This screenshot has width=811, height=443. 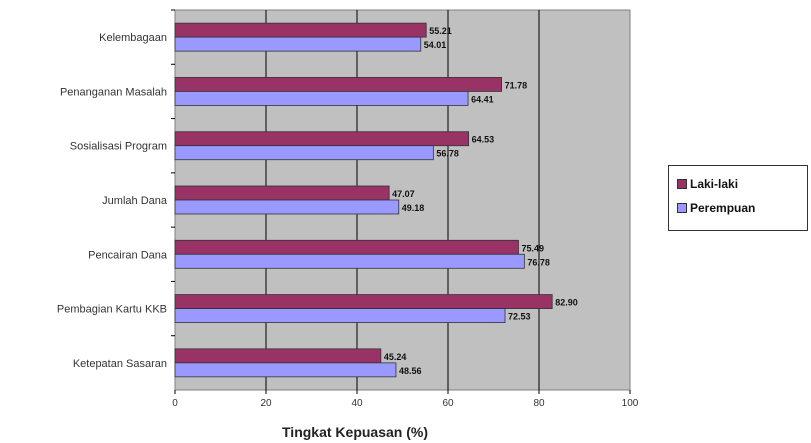 I want to click on legend-swatch-laki-laki, so click(x=682, y=184).